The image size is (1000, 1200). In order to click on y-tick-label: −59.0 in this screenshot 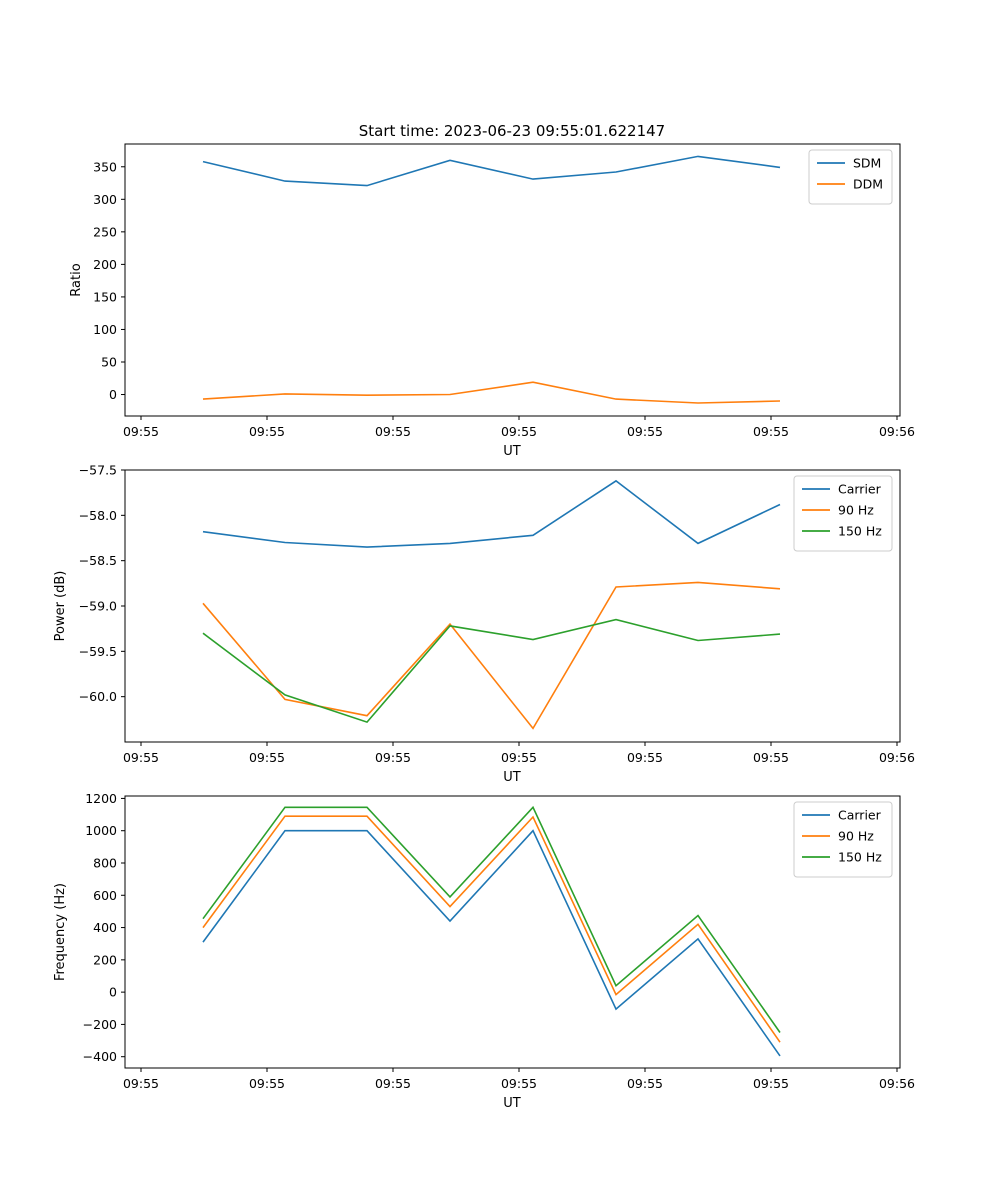, I will do `click(98, 606)`.